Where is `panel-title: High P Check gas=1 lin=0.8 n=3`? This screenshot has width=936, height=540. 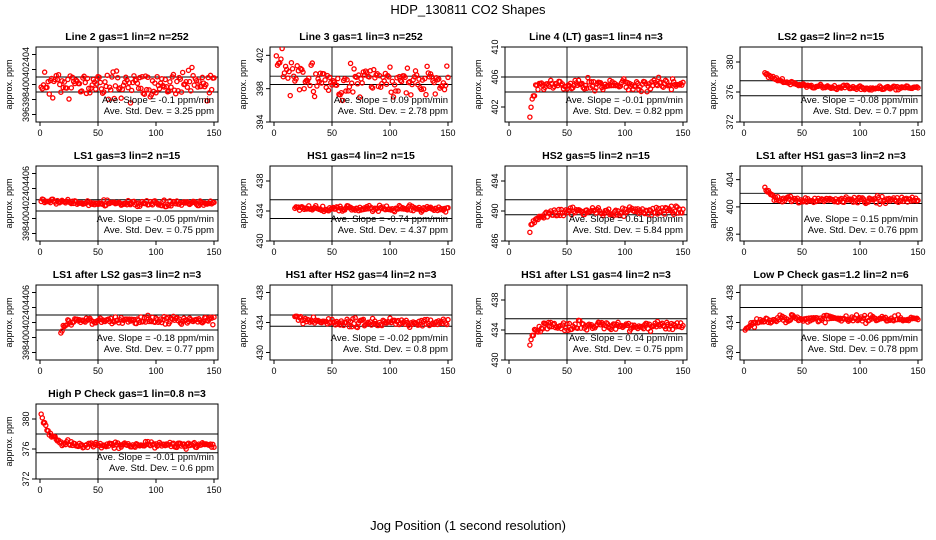
panel-title: High P Check gas=1 lin=0.8 n=3 is located at coordinates (127, 394).